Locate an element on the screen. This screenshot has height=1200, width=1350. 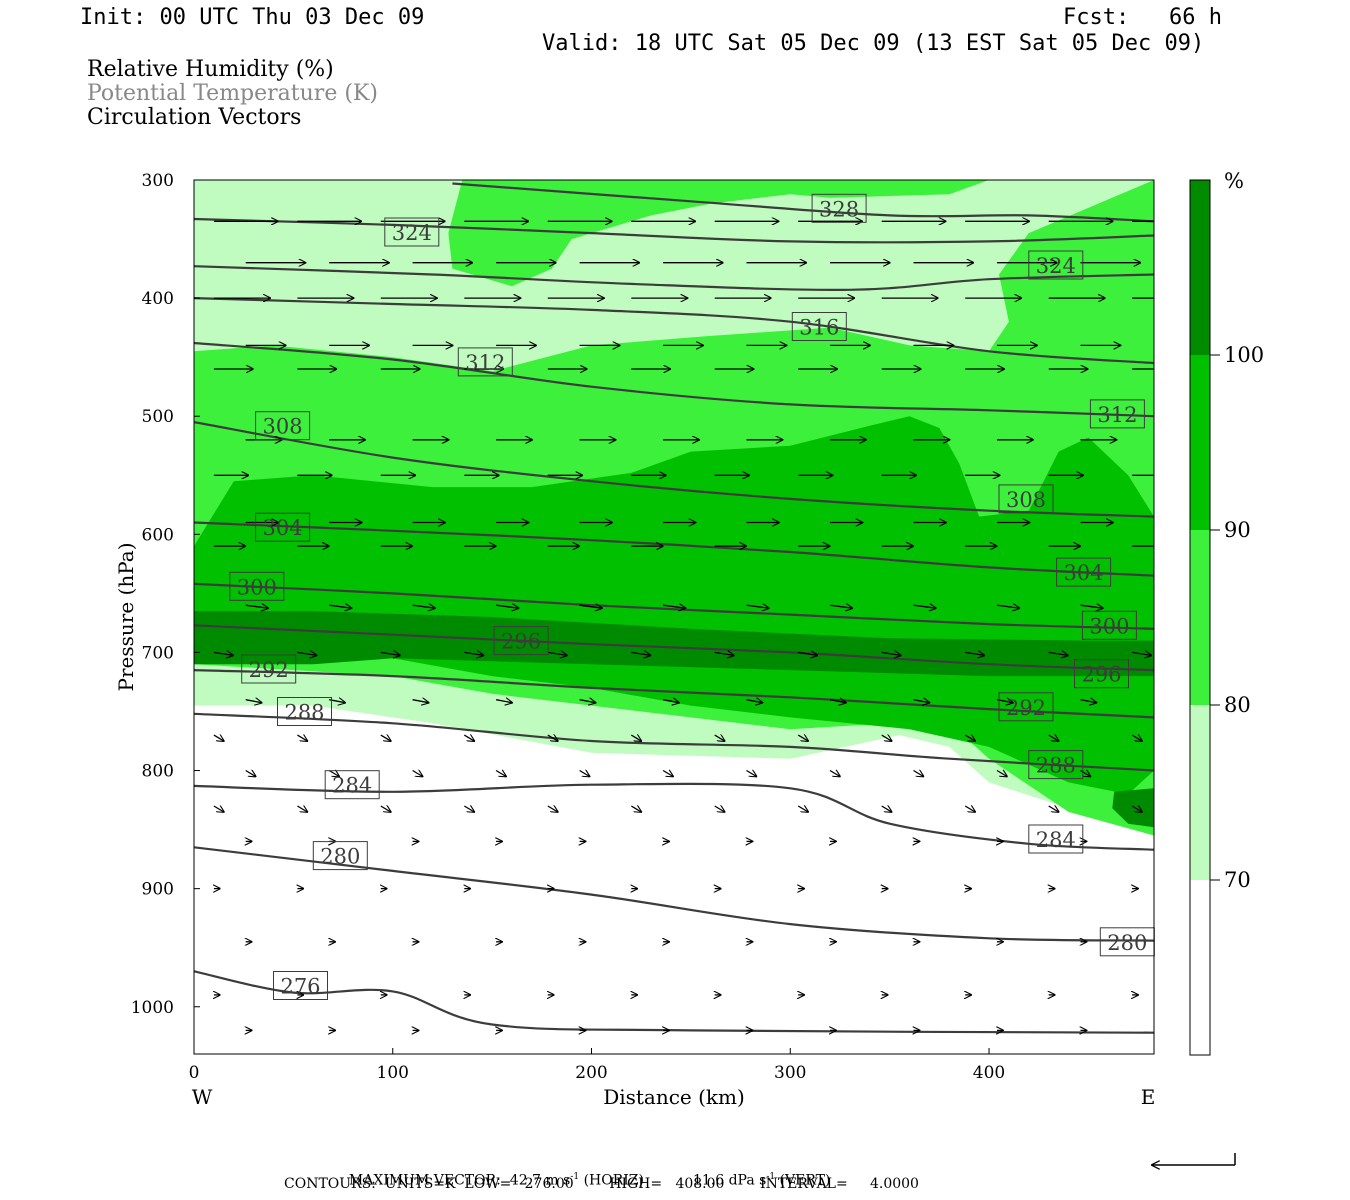
x-tick-label-400: 400 is located at coordinates (989, 1073).